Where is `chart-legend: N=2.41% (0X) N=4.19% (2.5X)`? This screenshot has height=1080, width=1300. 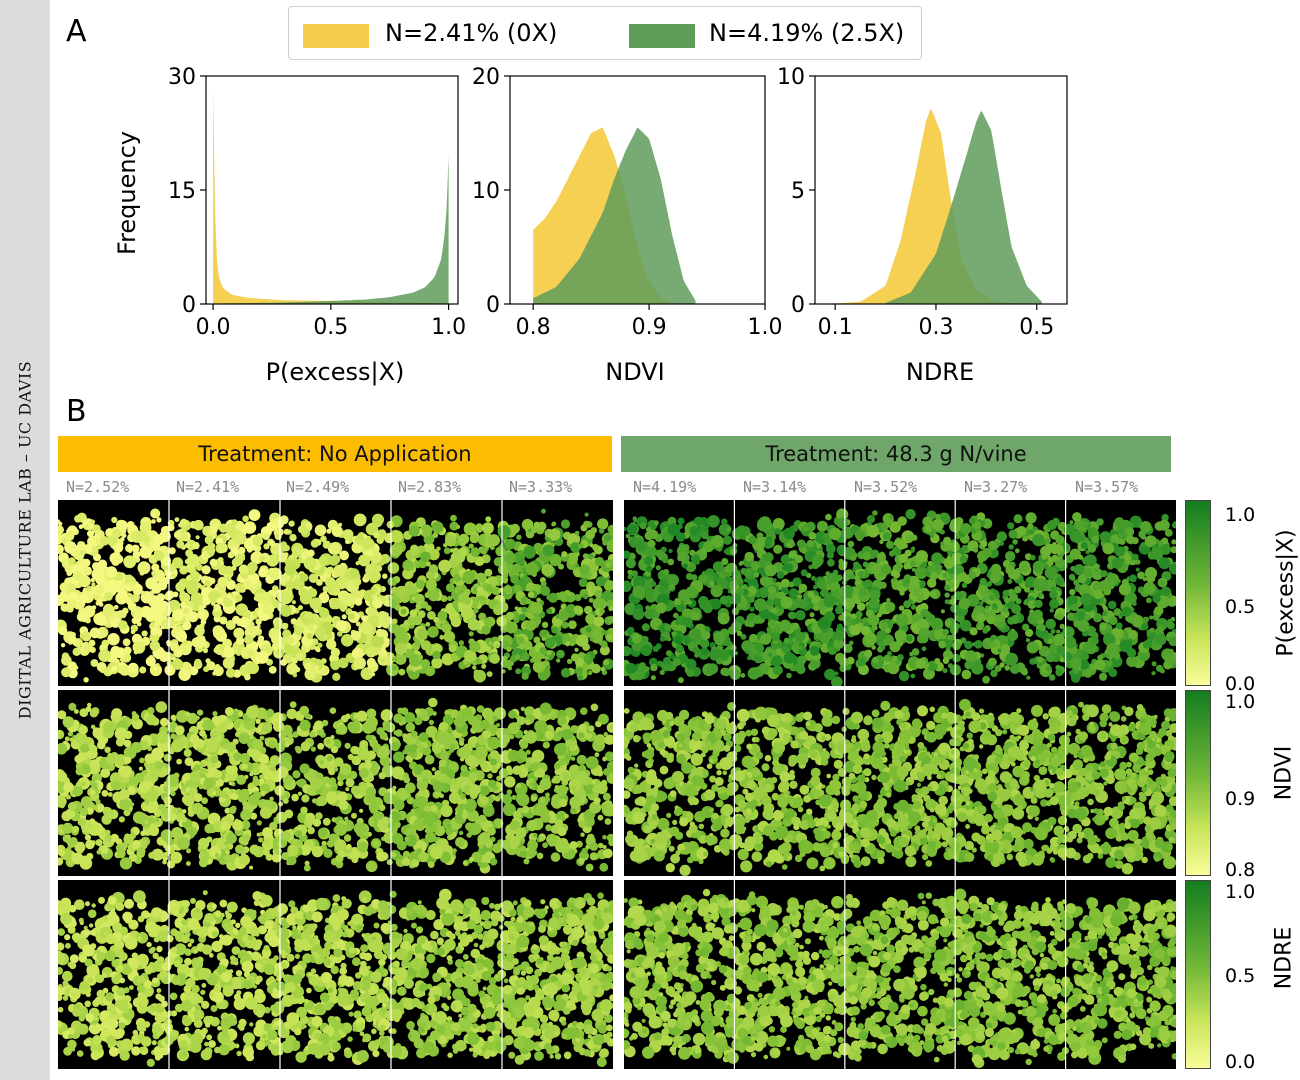
chart-legend: N=2.41% (0X) N=4.19% (2.5X) is located at coordinates (605, 33).